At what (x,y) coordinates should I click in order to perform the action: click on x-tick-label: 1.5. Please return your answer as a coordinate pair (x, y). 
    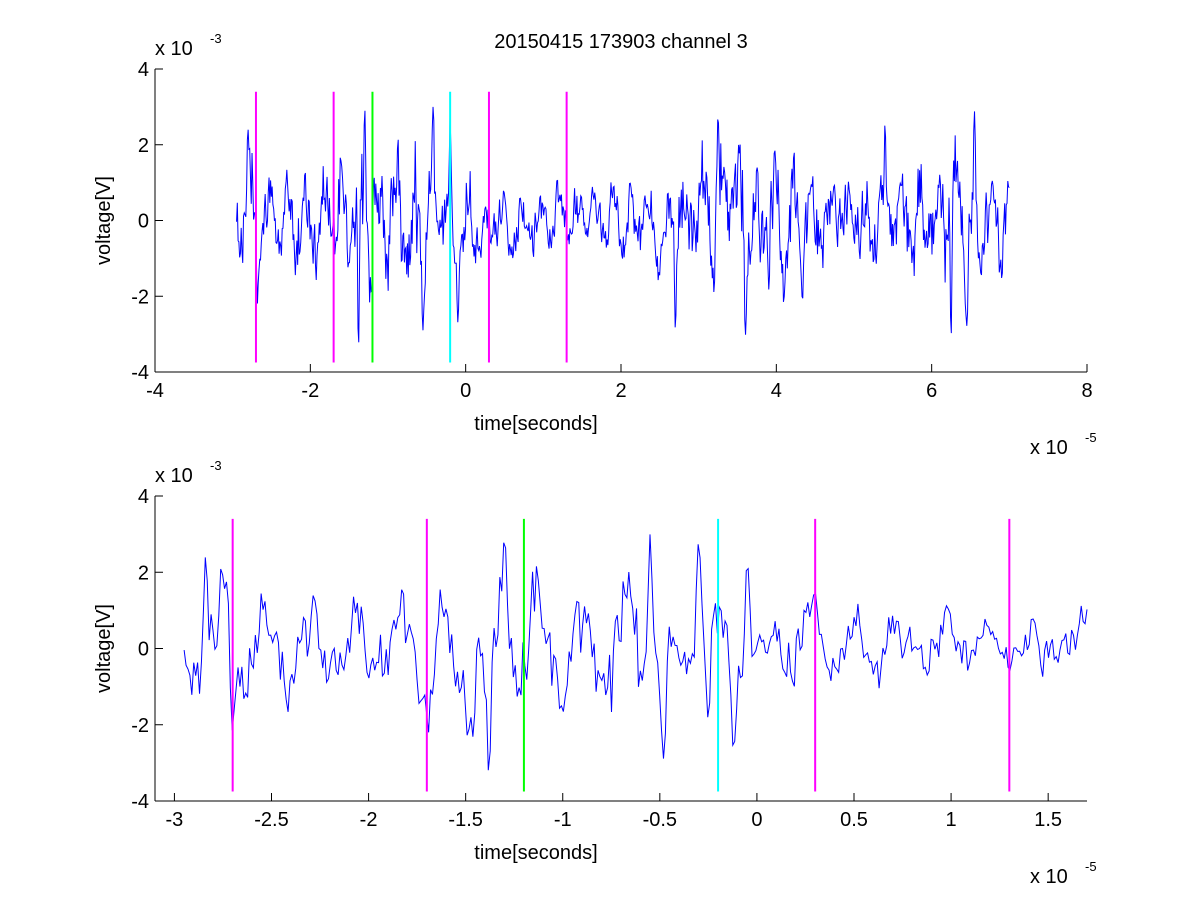
    Looking at the image, I should click on (1048, 820).